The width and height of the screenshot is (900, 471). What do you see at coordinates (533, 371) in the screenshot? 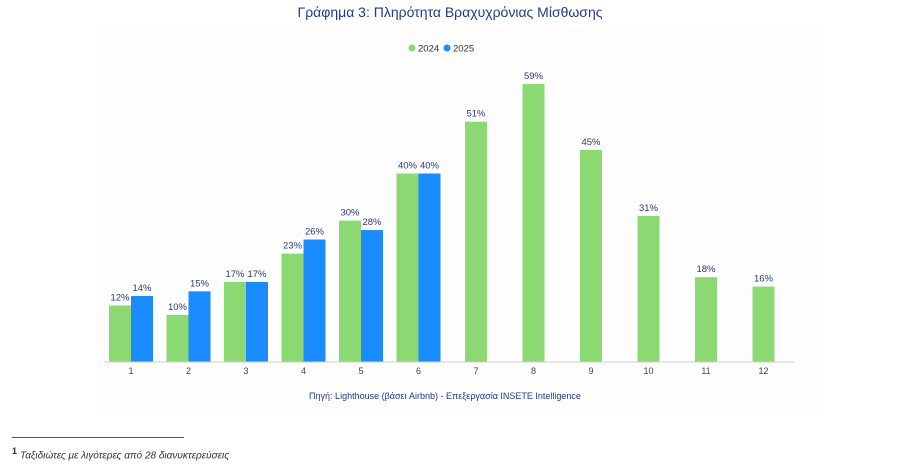
I see `x-tick-label-8: 8` at bounding box center [533, 371].